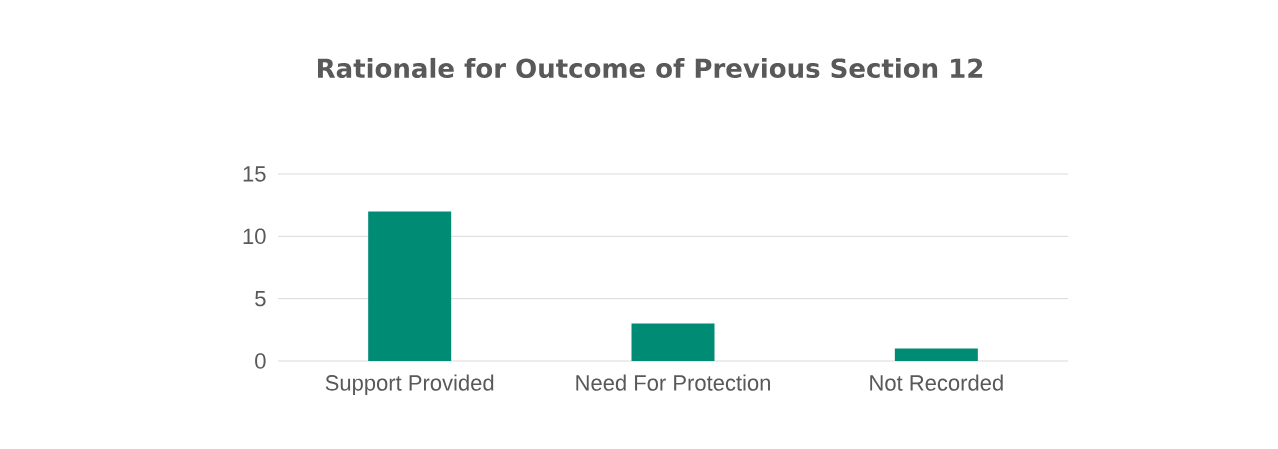 This screenshot has width=1278, height=449. I want to click on y-tick-label: 0, so click(260, 361).